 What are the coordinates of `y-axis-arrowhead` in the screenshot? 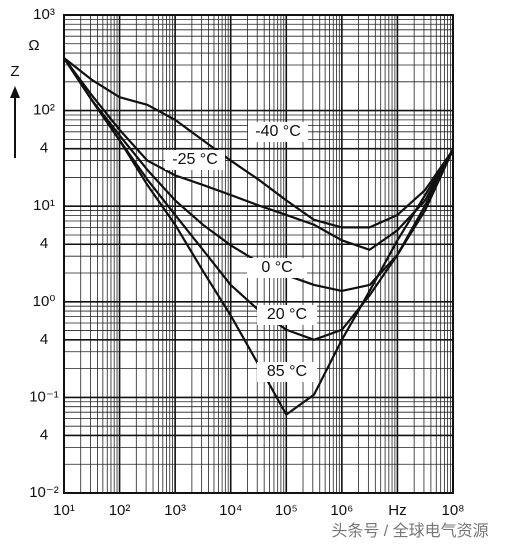 It's located at (15, 92).